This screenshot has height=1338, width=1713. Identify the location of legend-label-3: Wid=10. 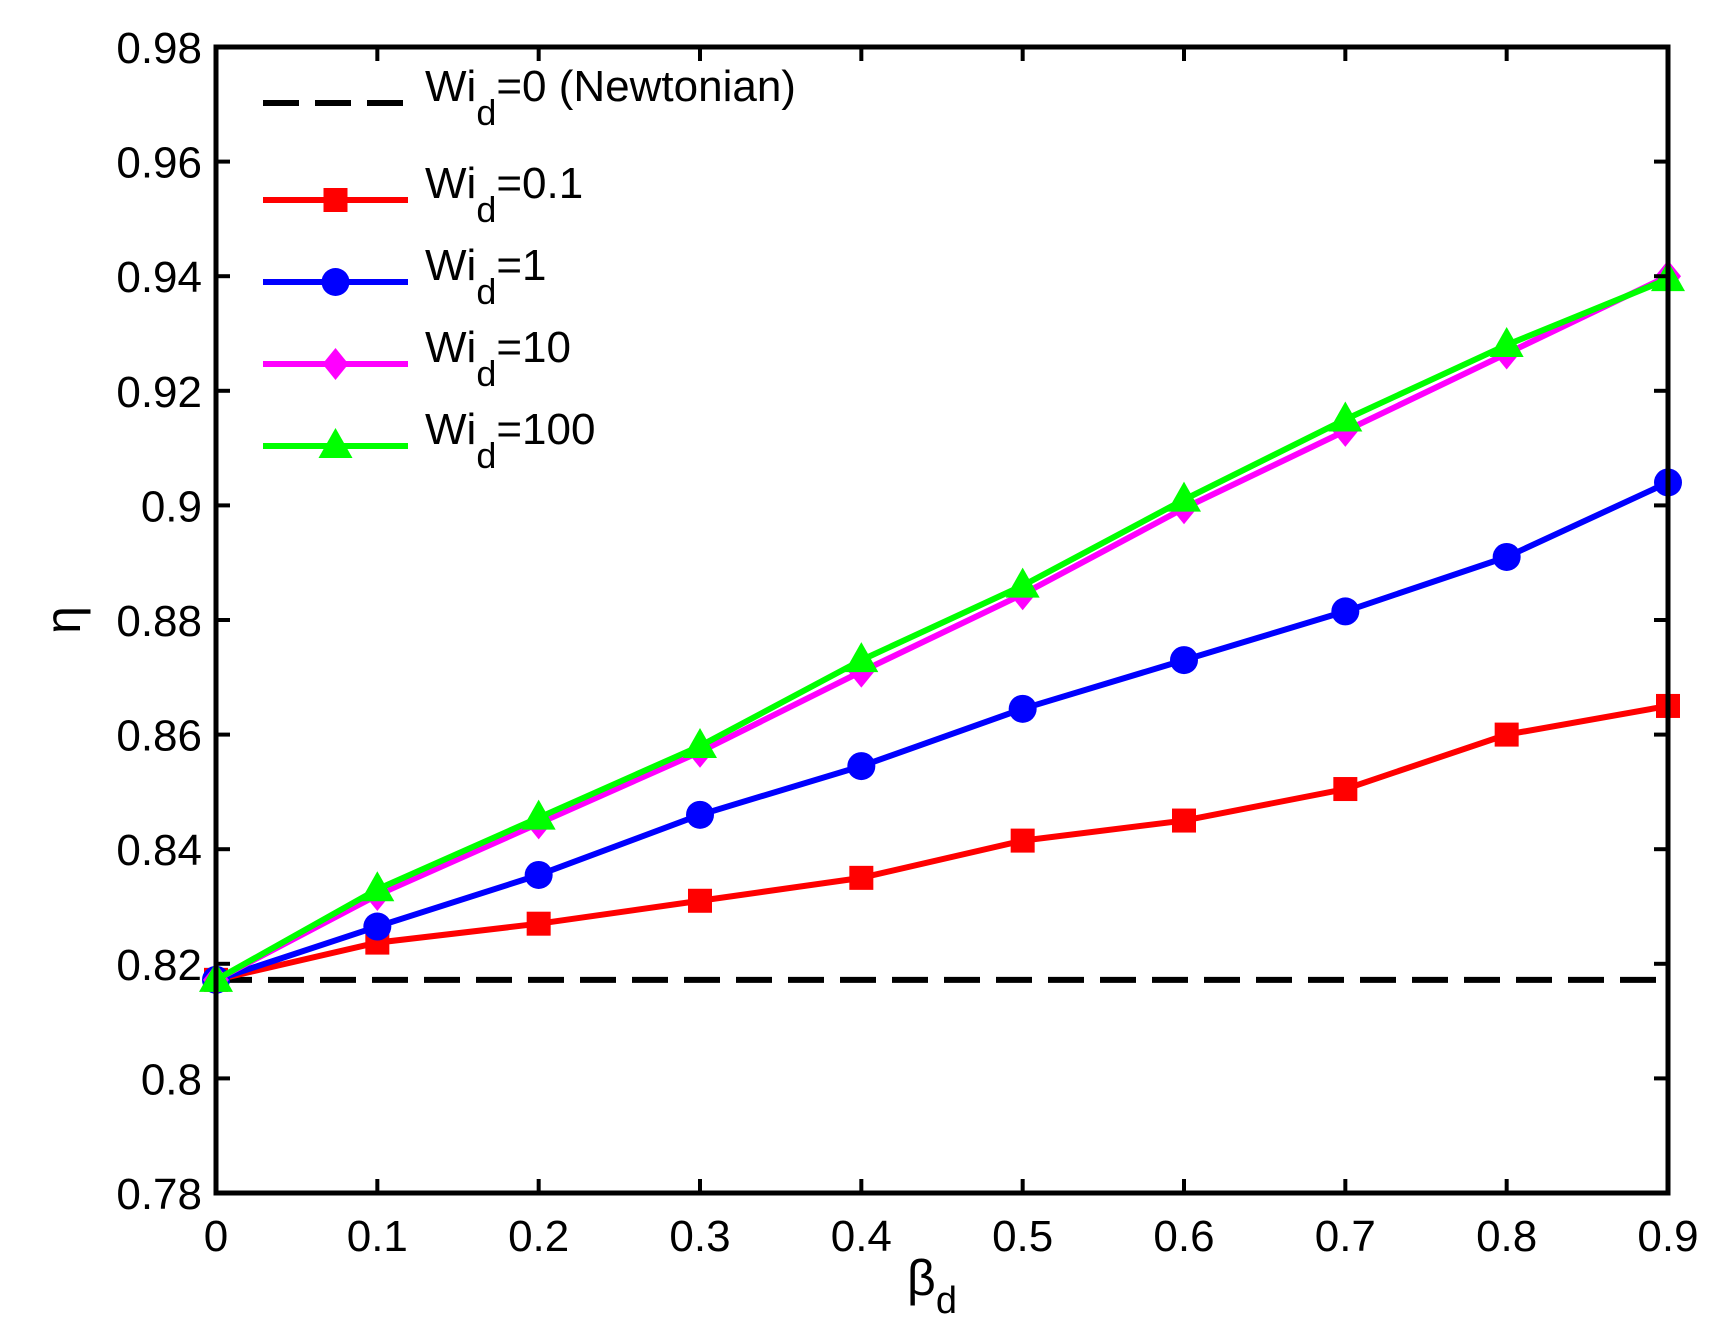
(498, 358).